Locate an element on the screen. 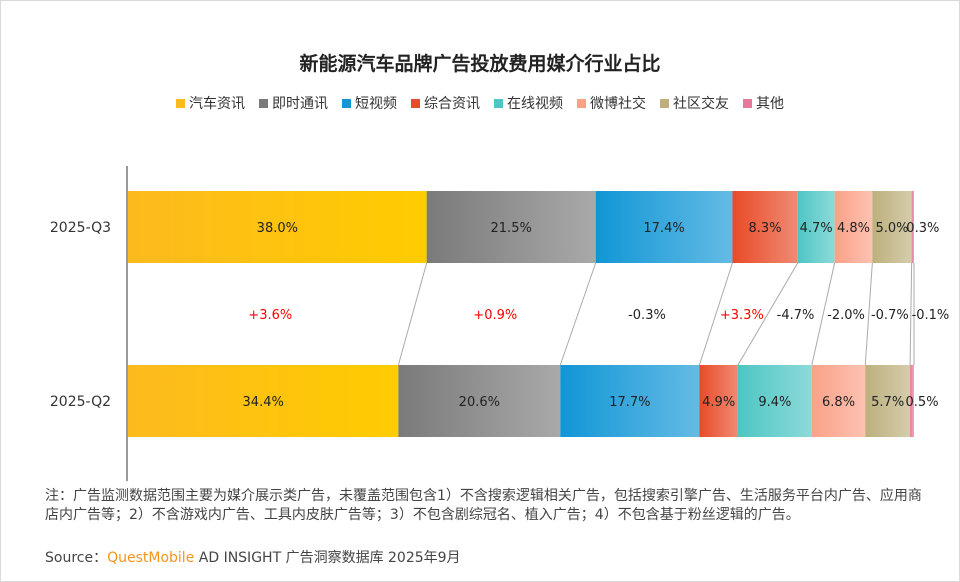 The image size is (960, 582). data-label: 0.5% is located at coordinates (922, 402).